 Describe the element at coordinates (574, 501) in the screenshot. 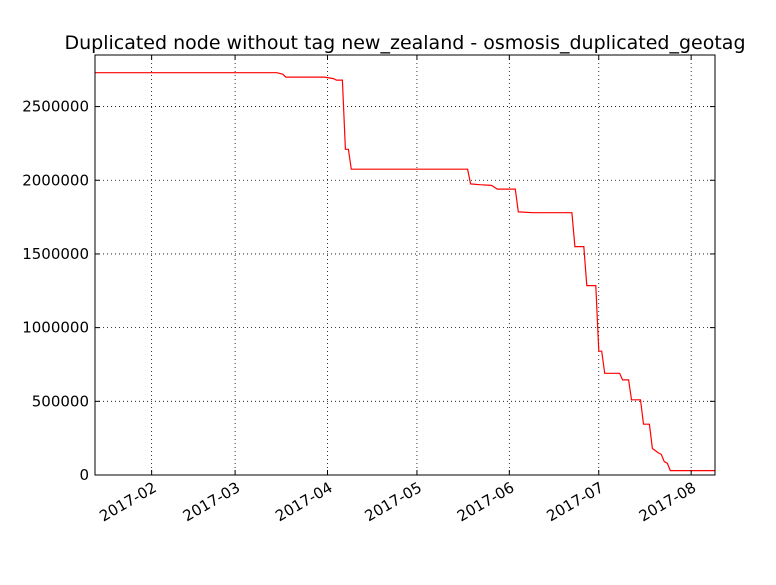

I see `x-tick-label: 2017-07` at that location.